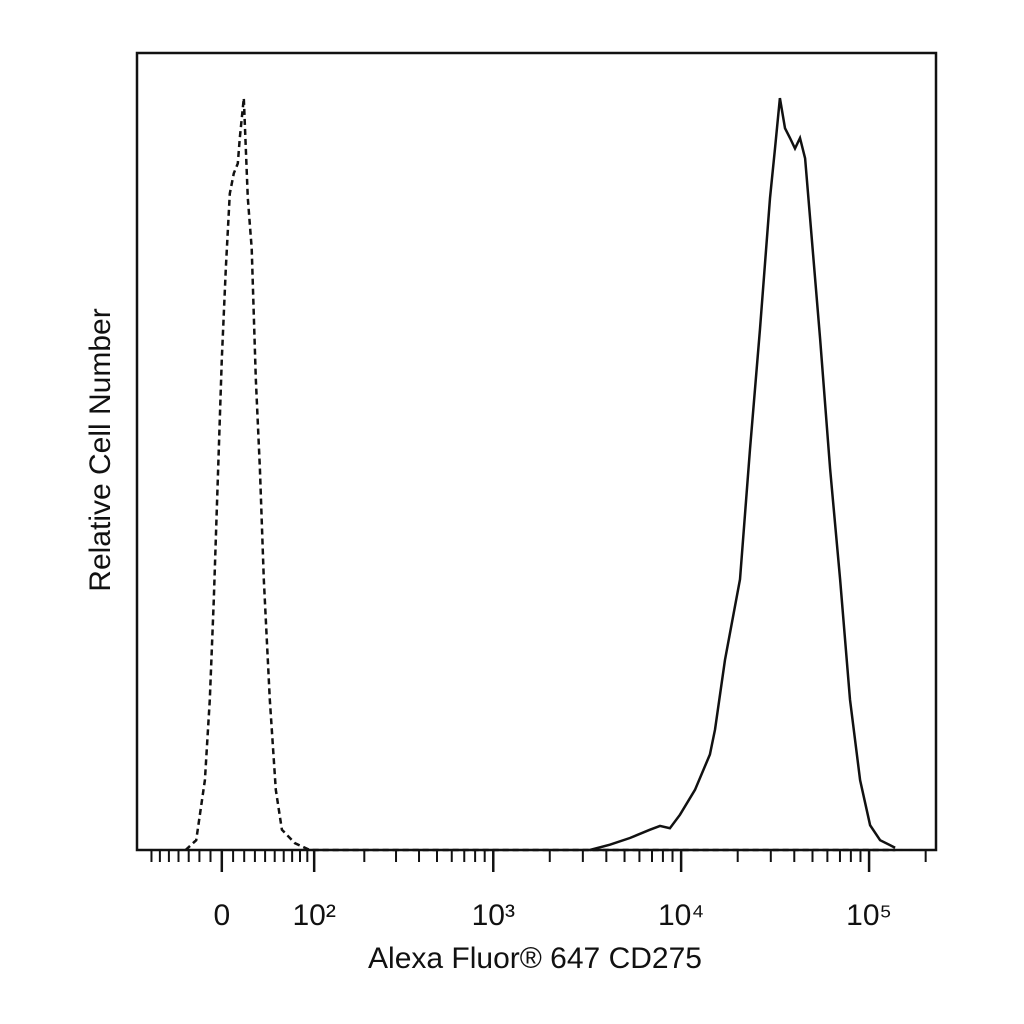 The image size is (1024, 1024). Describe the element at coordinates (535, 958) in the screenshot. I see `x-axis-title: Alexa Fluor® 647 CD275` at that location.